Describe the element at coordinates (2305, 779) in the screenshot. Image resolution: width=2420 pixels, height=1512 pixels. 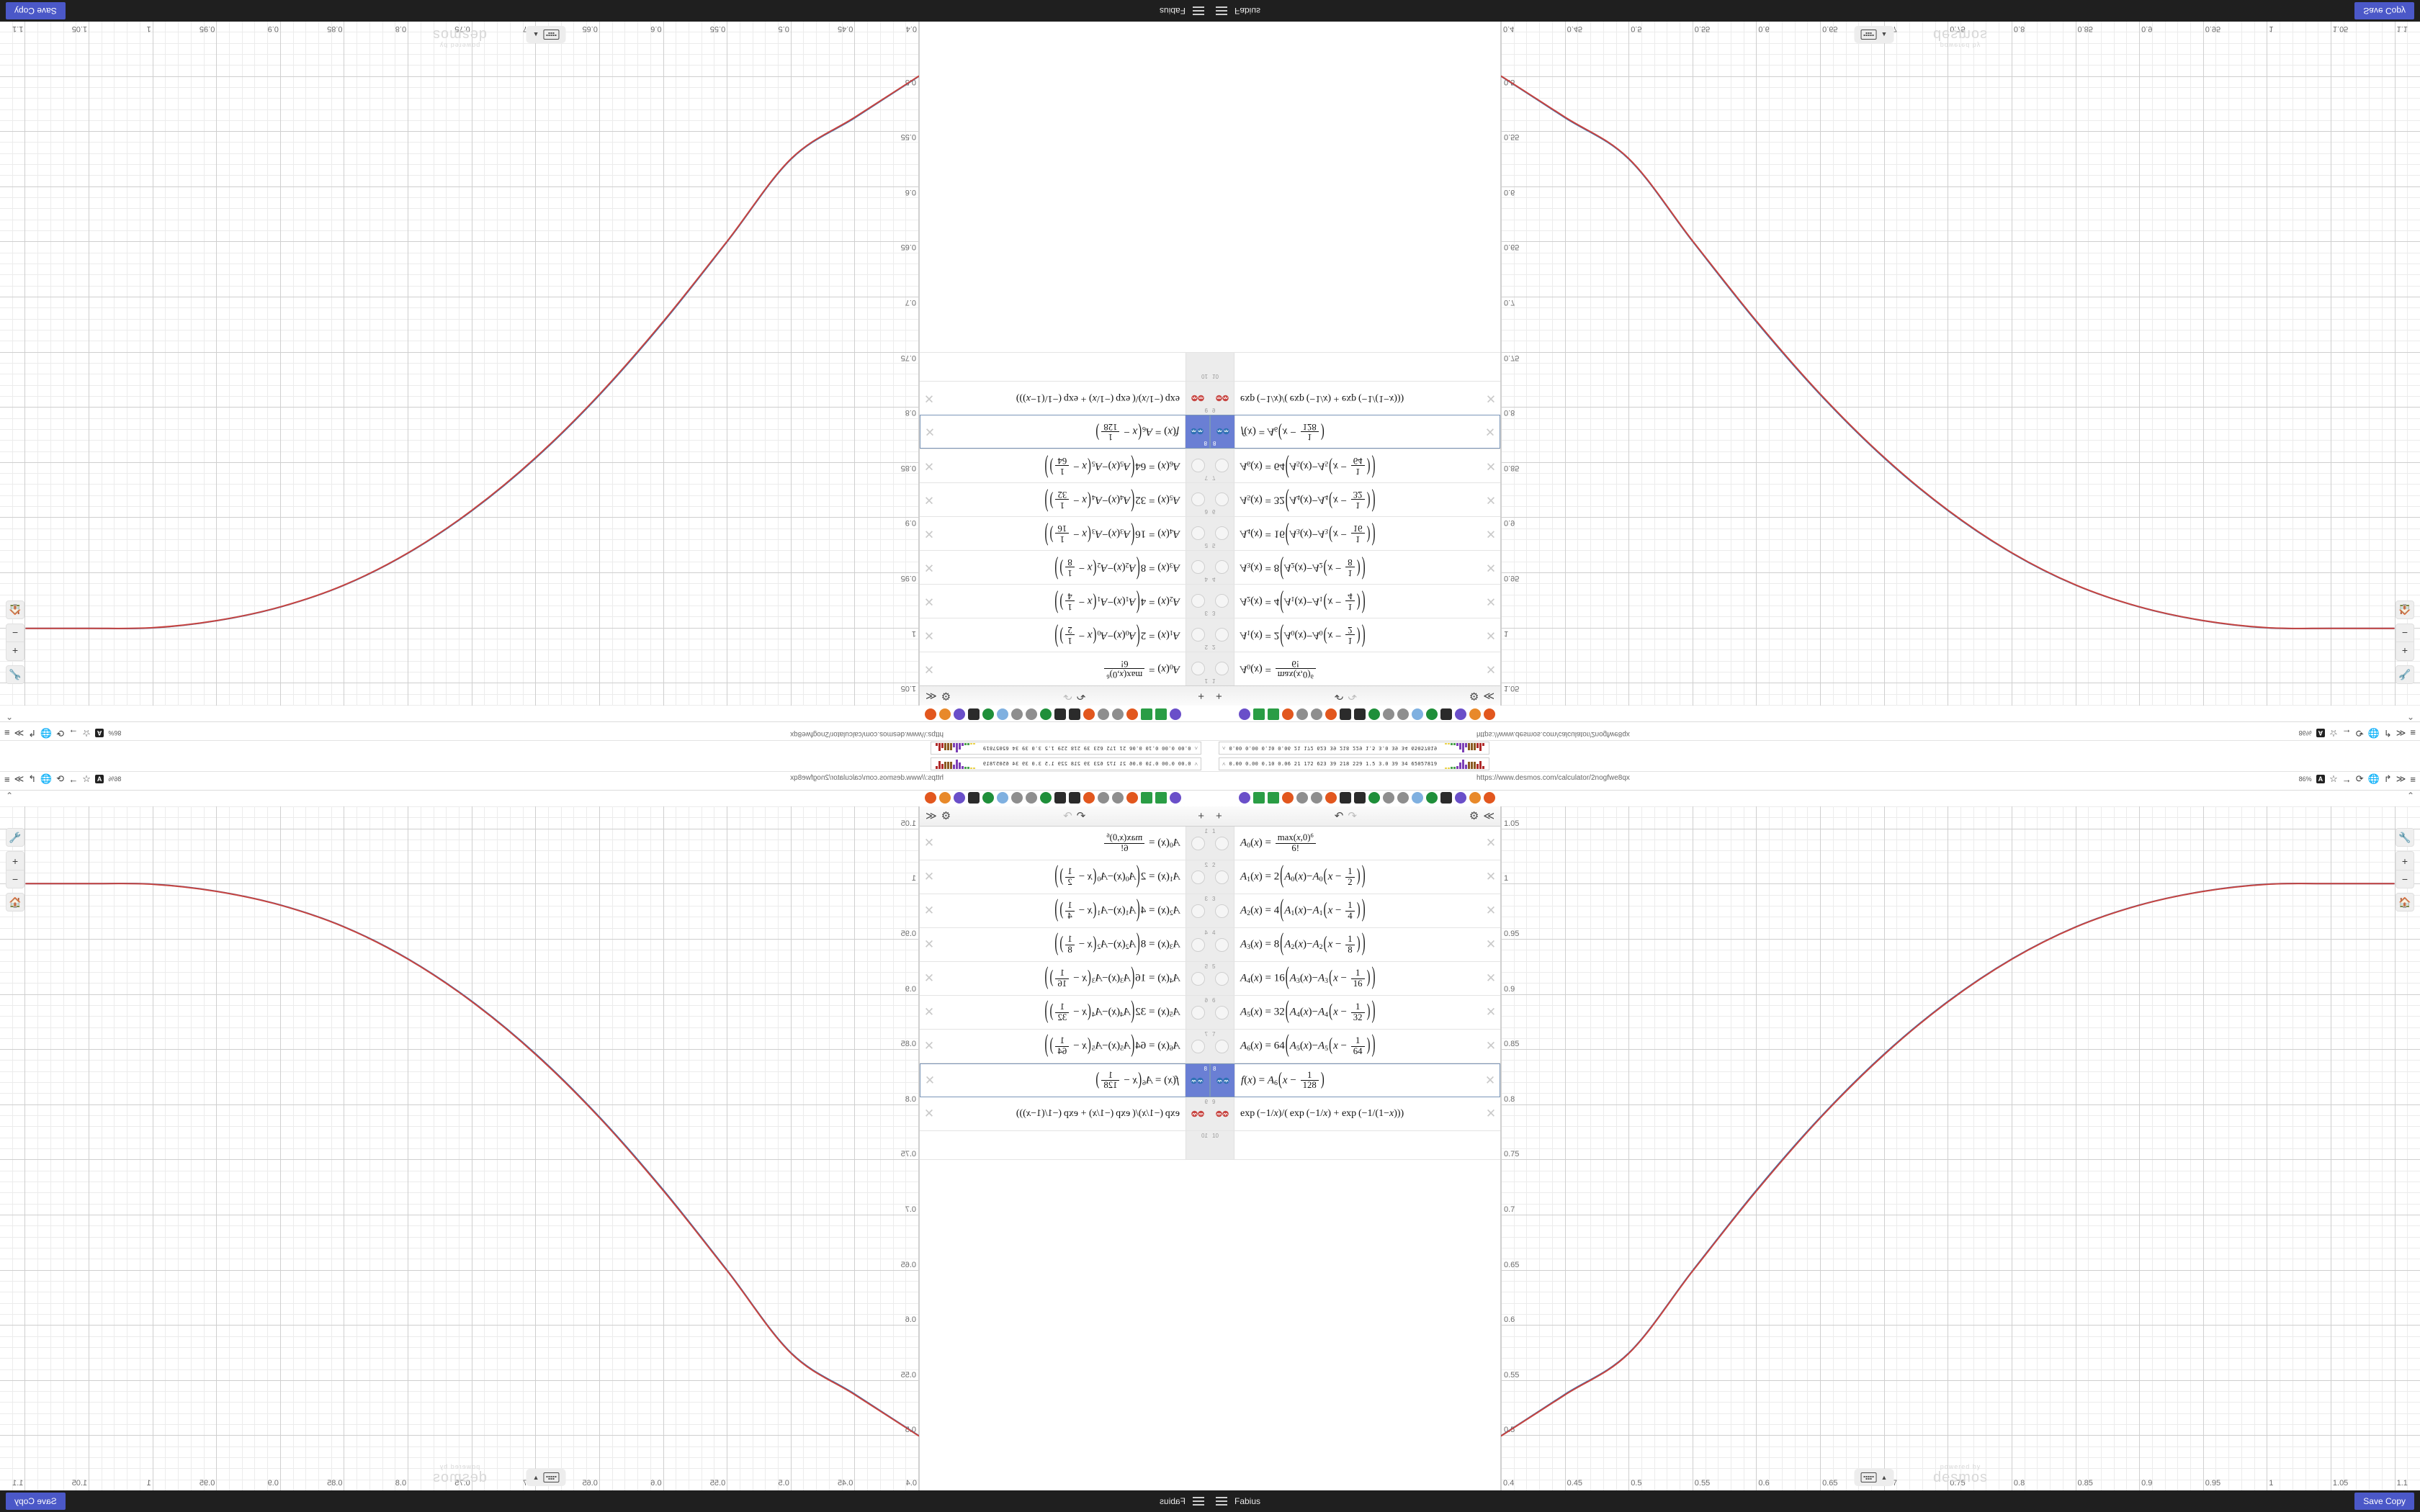
I see `zoom-level-badge: 86%` at that location.